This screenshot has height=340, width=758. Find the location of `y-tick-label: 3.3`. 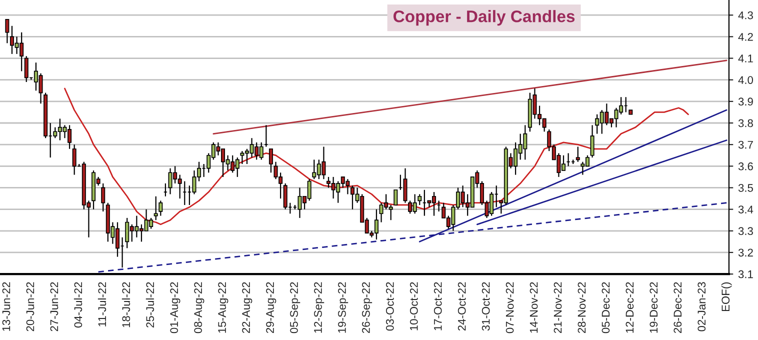

y-tick-label: 3.3 is located at coordinates (745, 231).